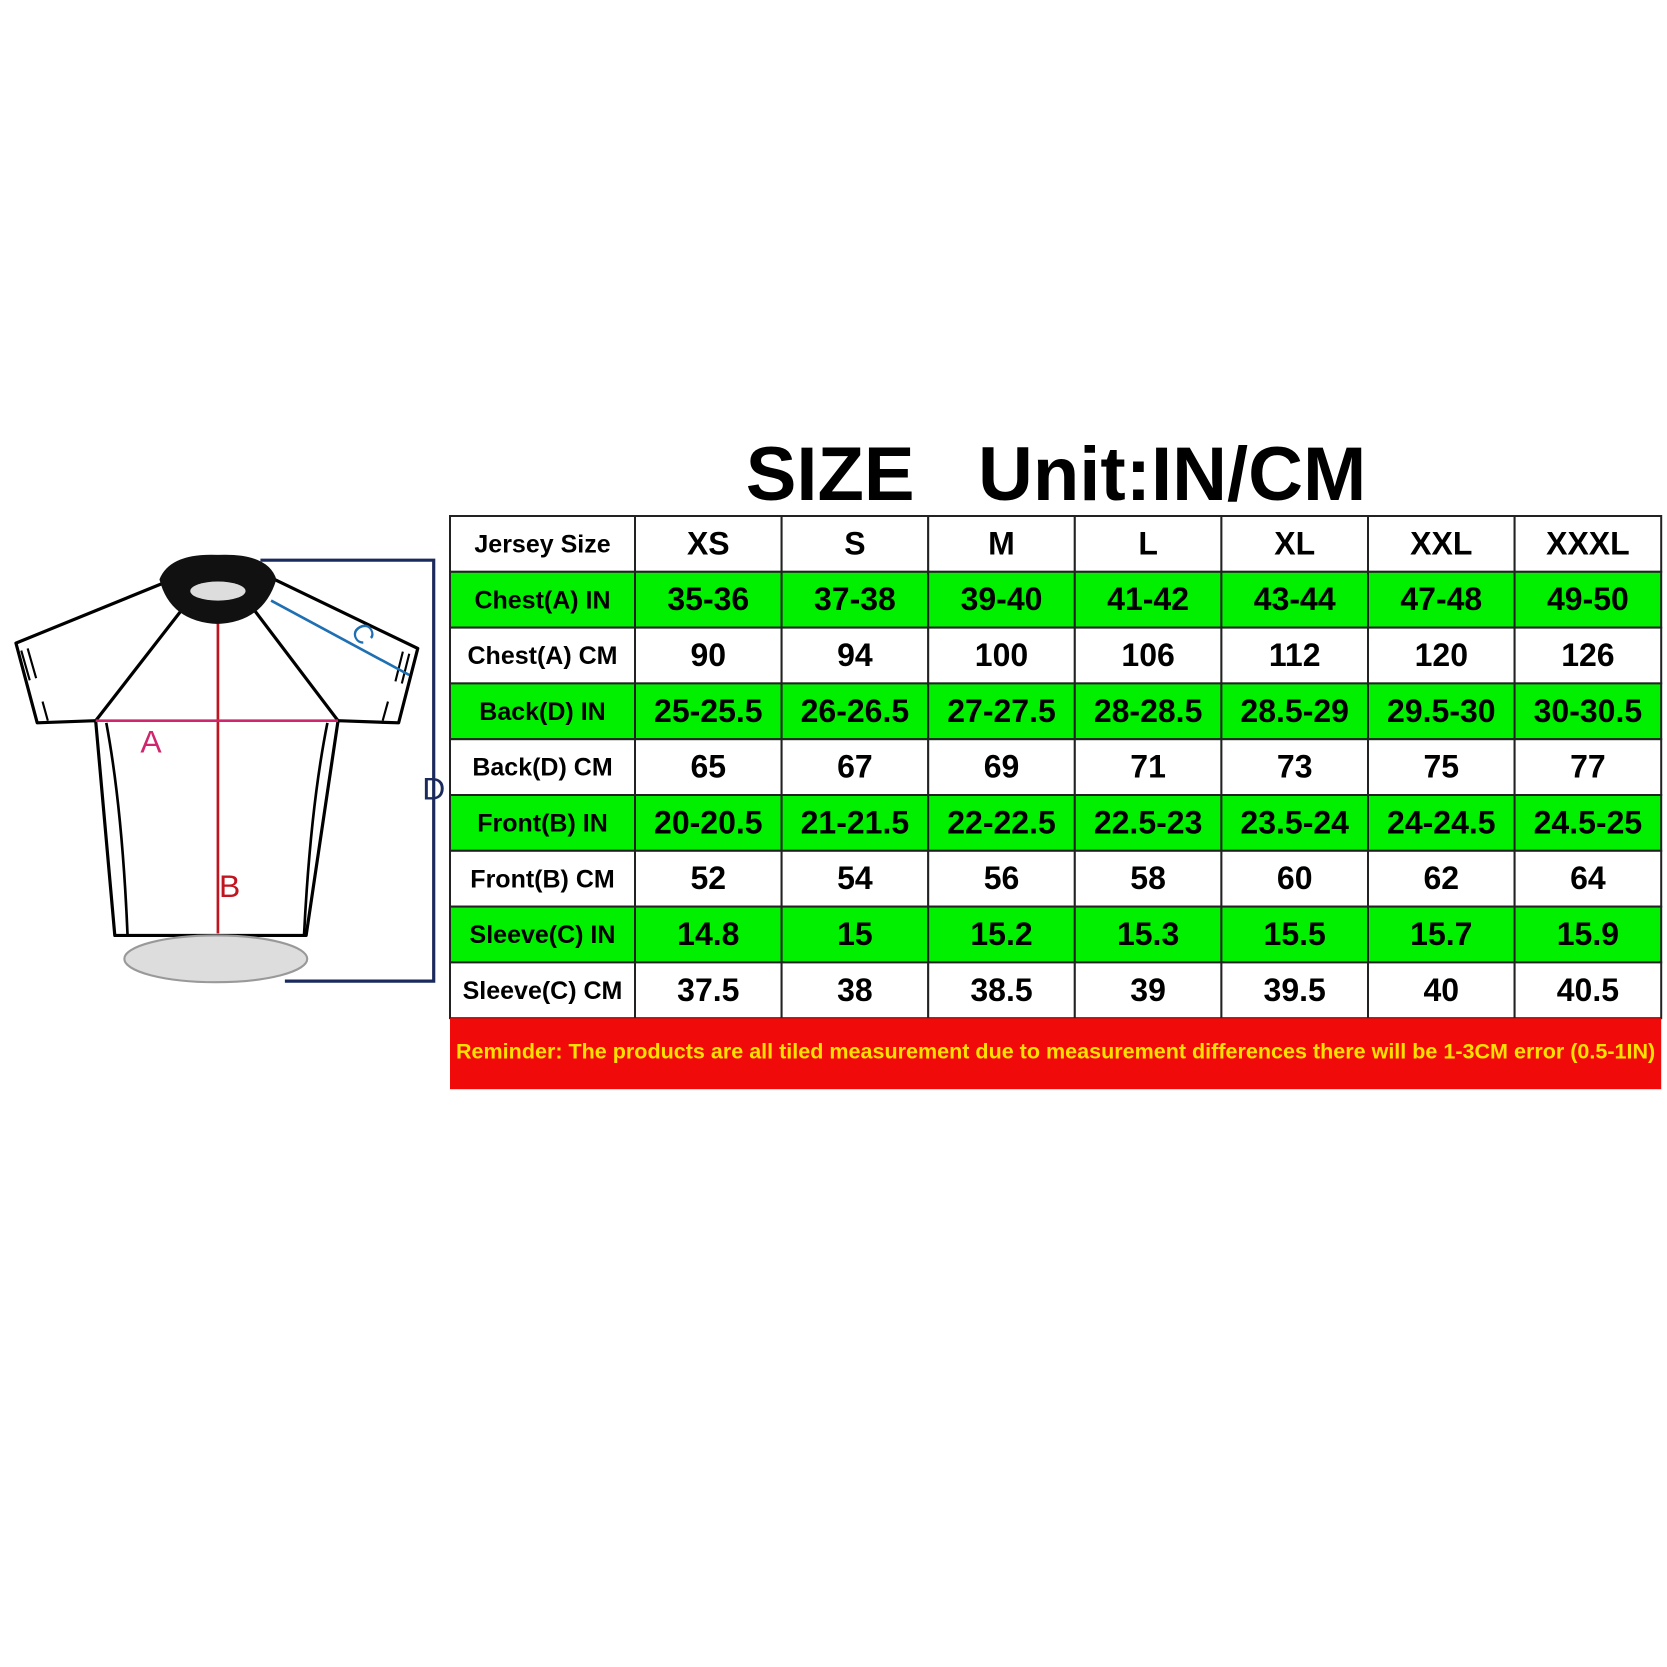  What do you see at coordinates (218, 591) in the screenshot?
I see `collar-inner` at bounding box center [218, 591].